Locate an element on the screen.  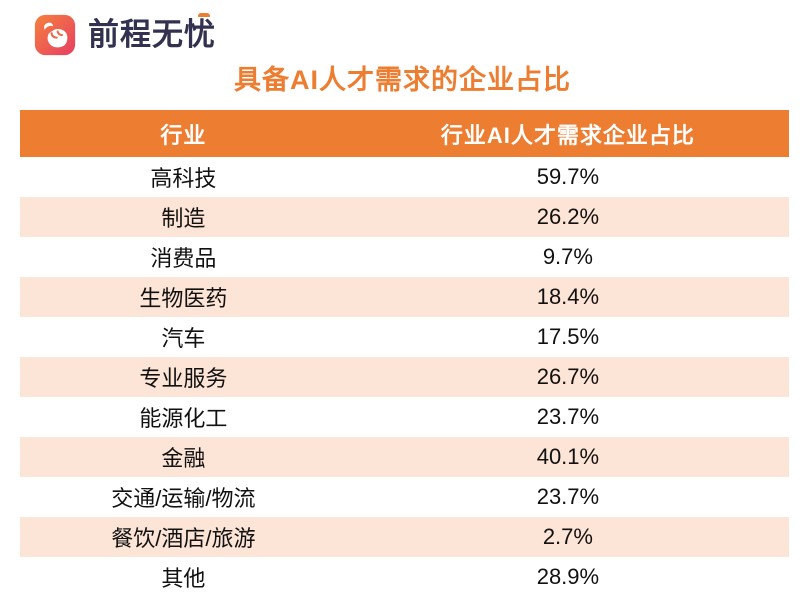
industry-cell: 餐饮/酒店/旅游 is located at coordinates (183, 538).